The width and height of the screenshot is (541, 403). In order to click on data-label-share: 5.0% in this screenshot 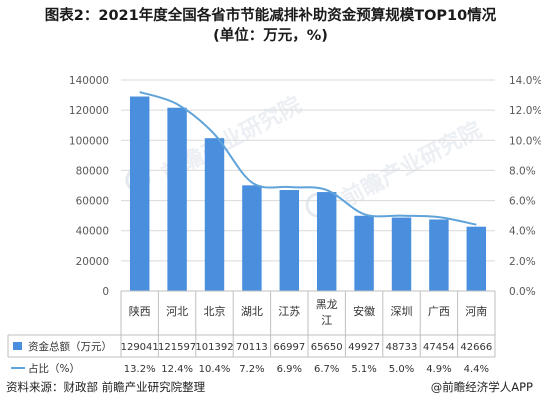, I will do `click(401, 369)`.